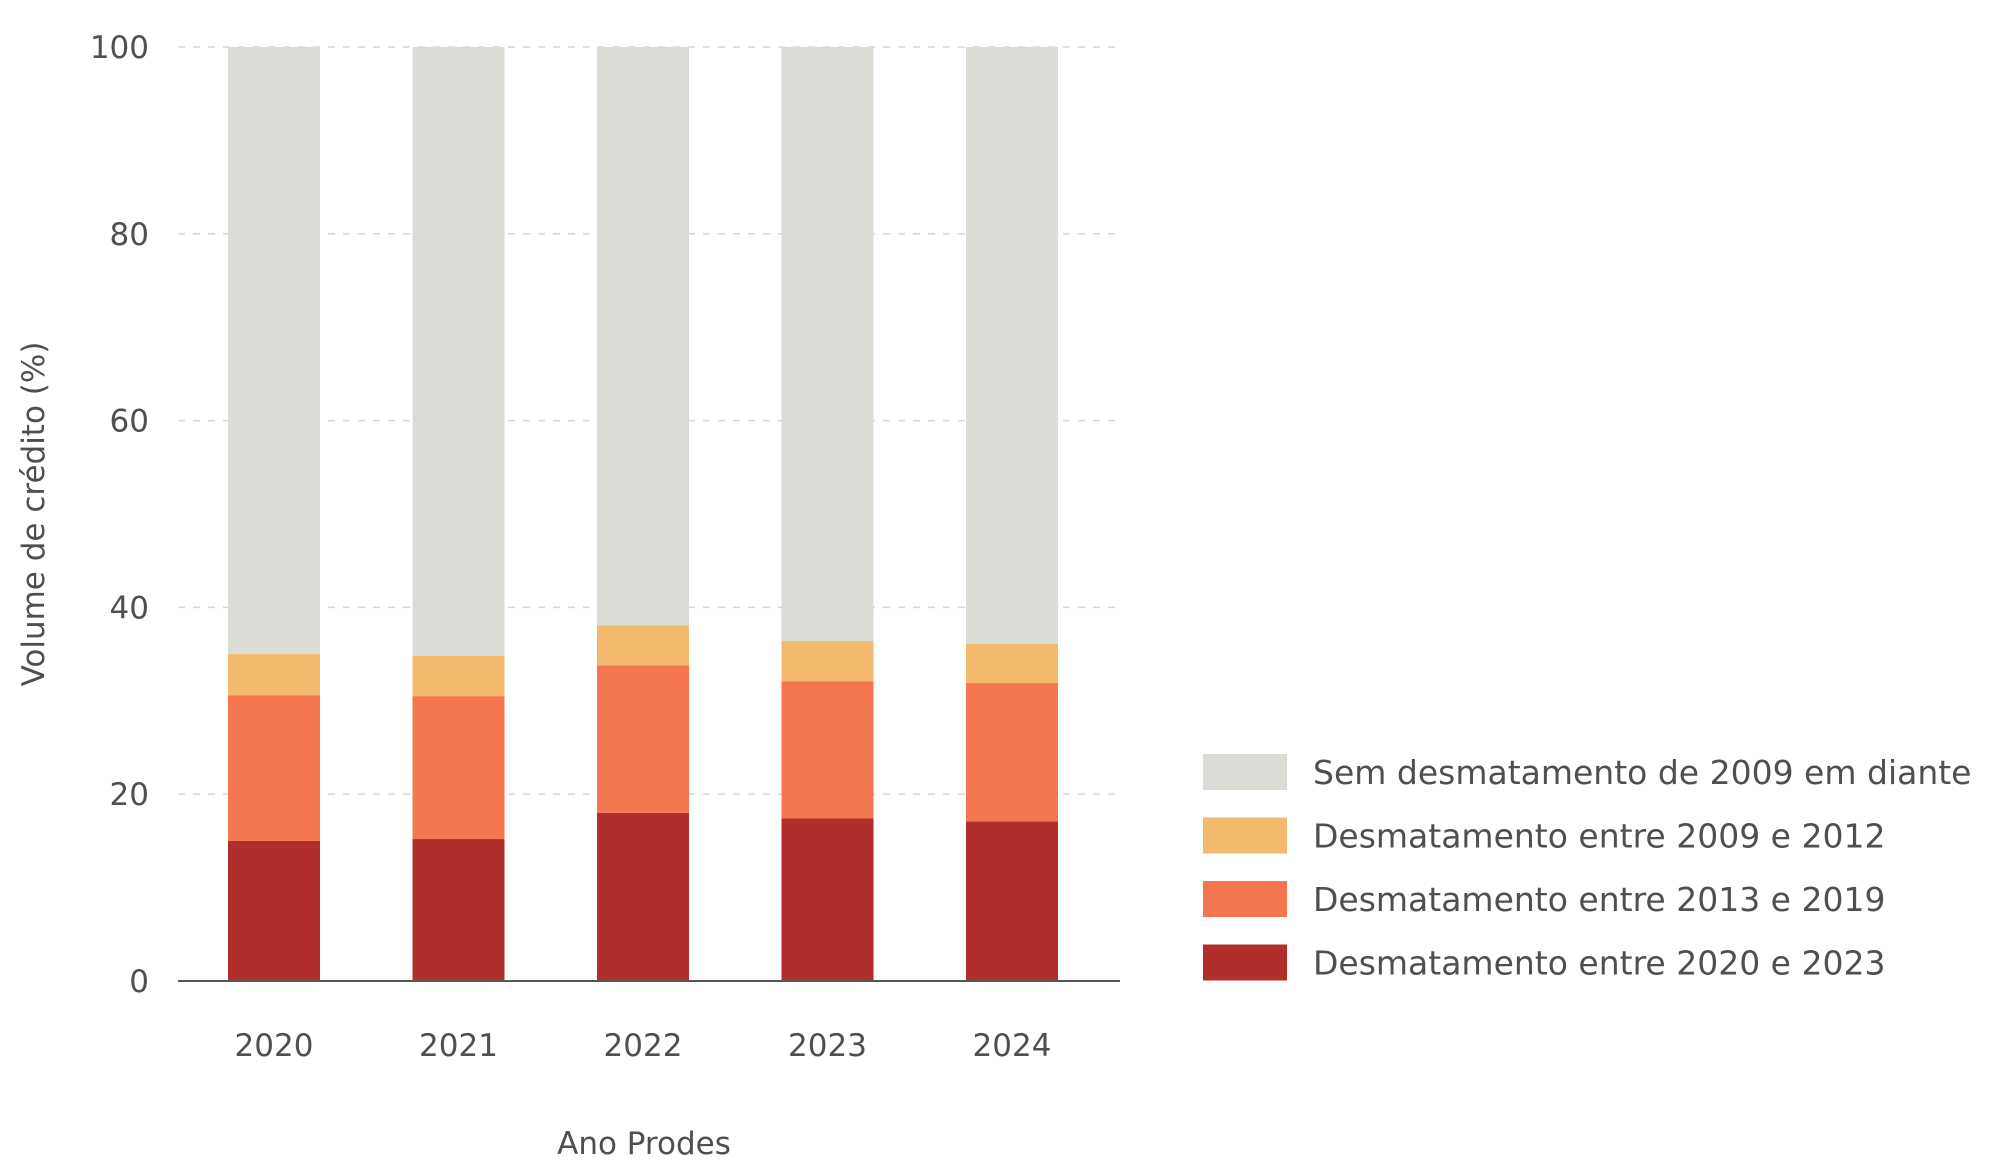 The width and height of the screenshot is (2000, 1172). I want to click on x-axis-ticks: 2020 2021 2022 2023 2024, so click(643, 1046).